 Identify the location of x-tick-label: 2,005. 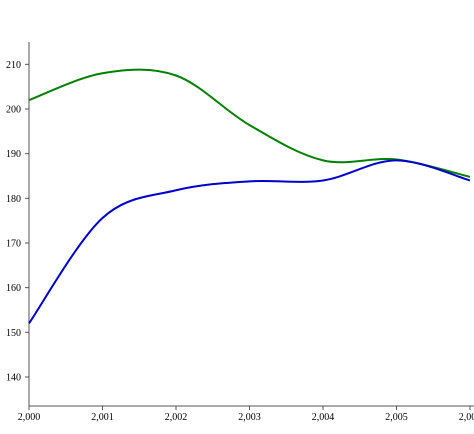
(396, 417).